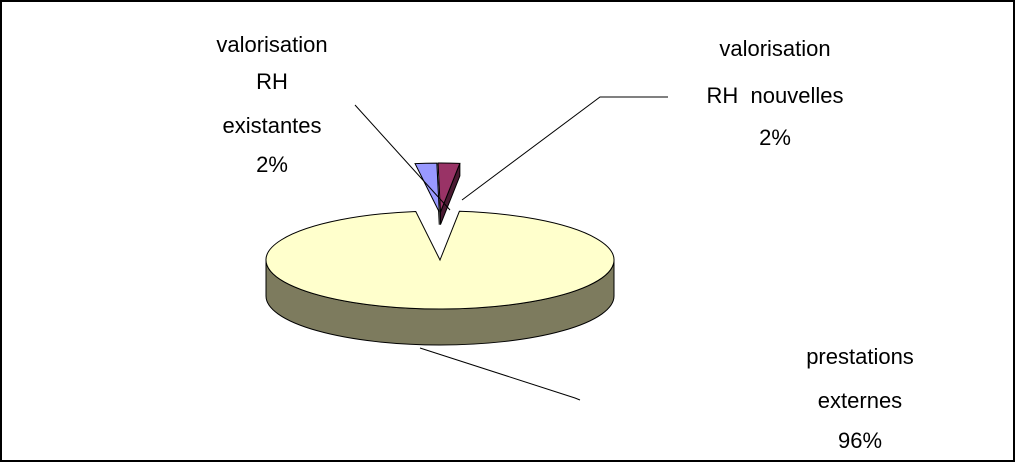 This screenshot has height=463, width=1016. I want to click on slice-label-externes-line1: prestations, so click(860, 356).